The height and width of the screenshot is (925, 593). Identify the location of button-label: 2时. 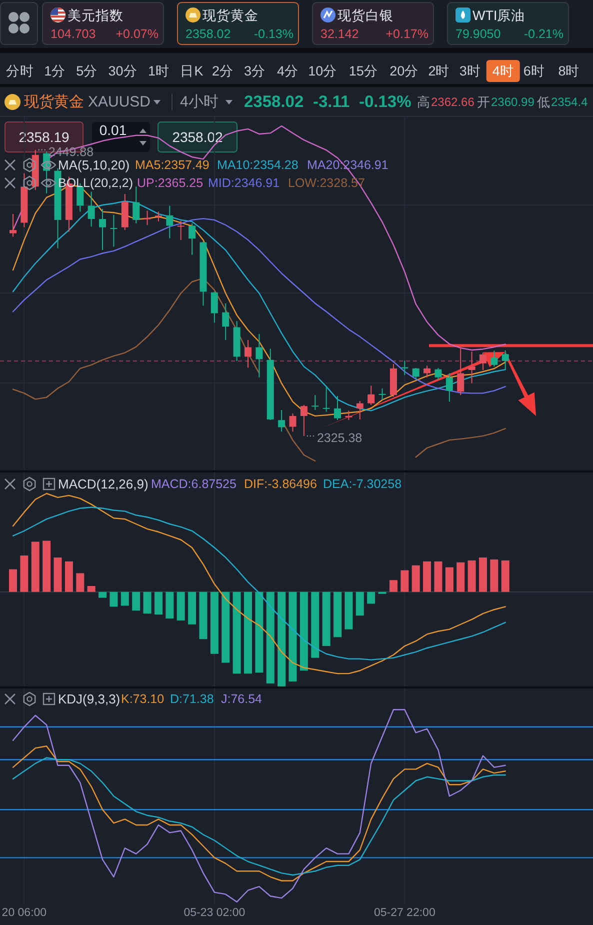
(439, 71).